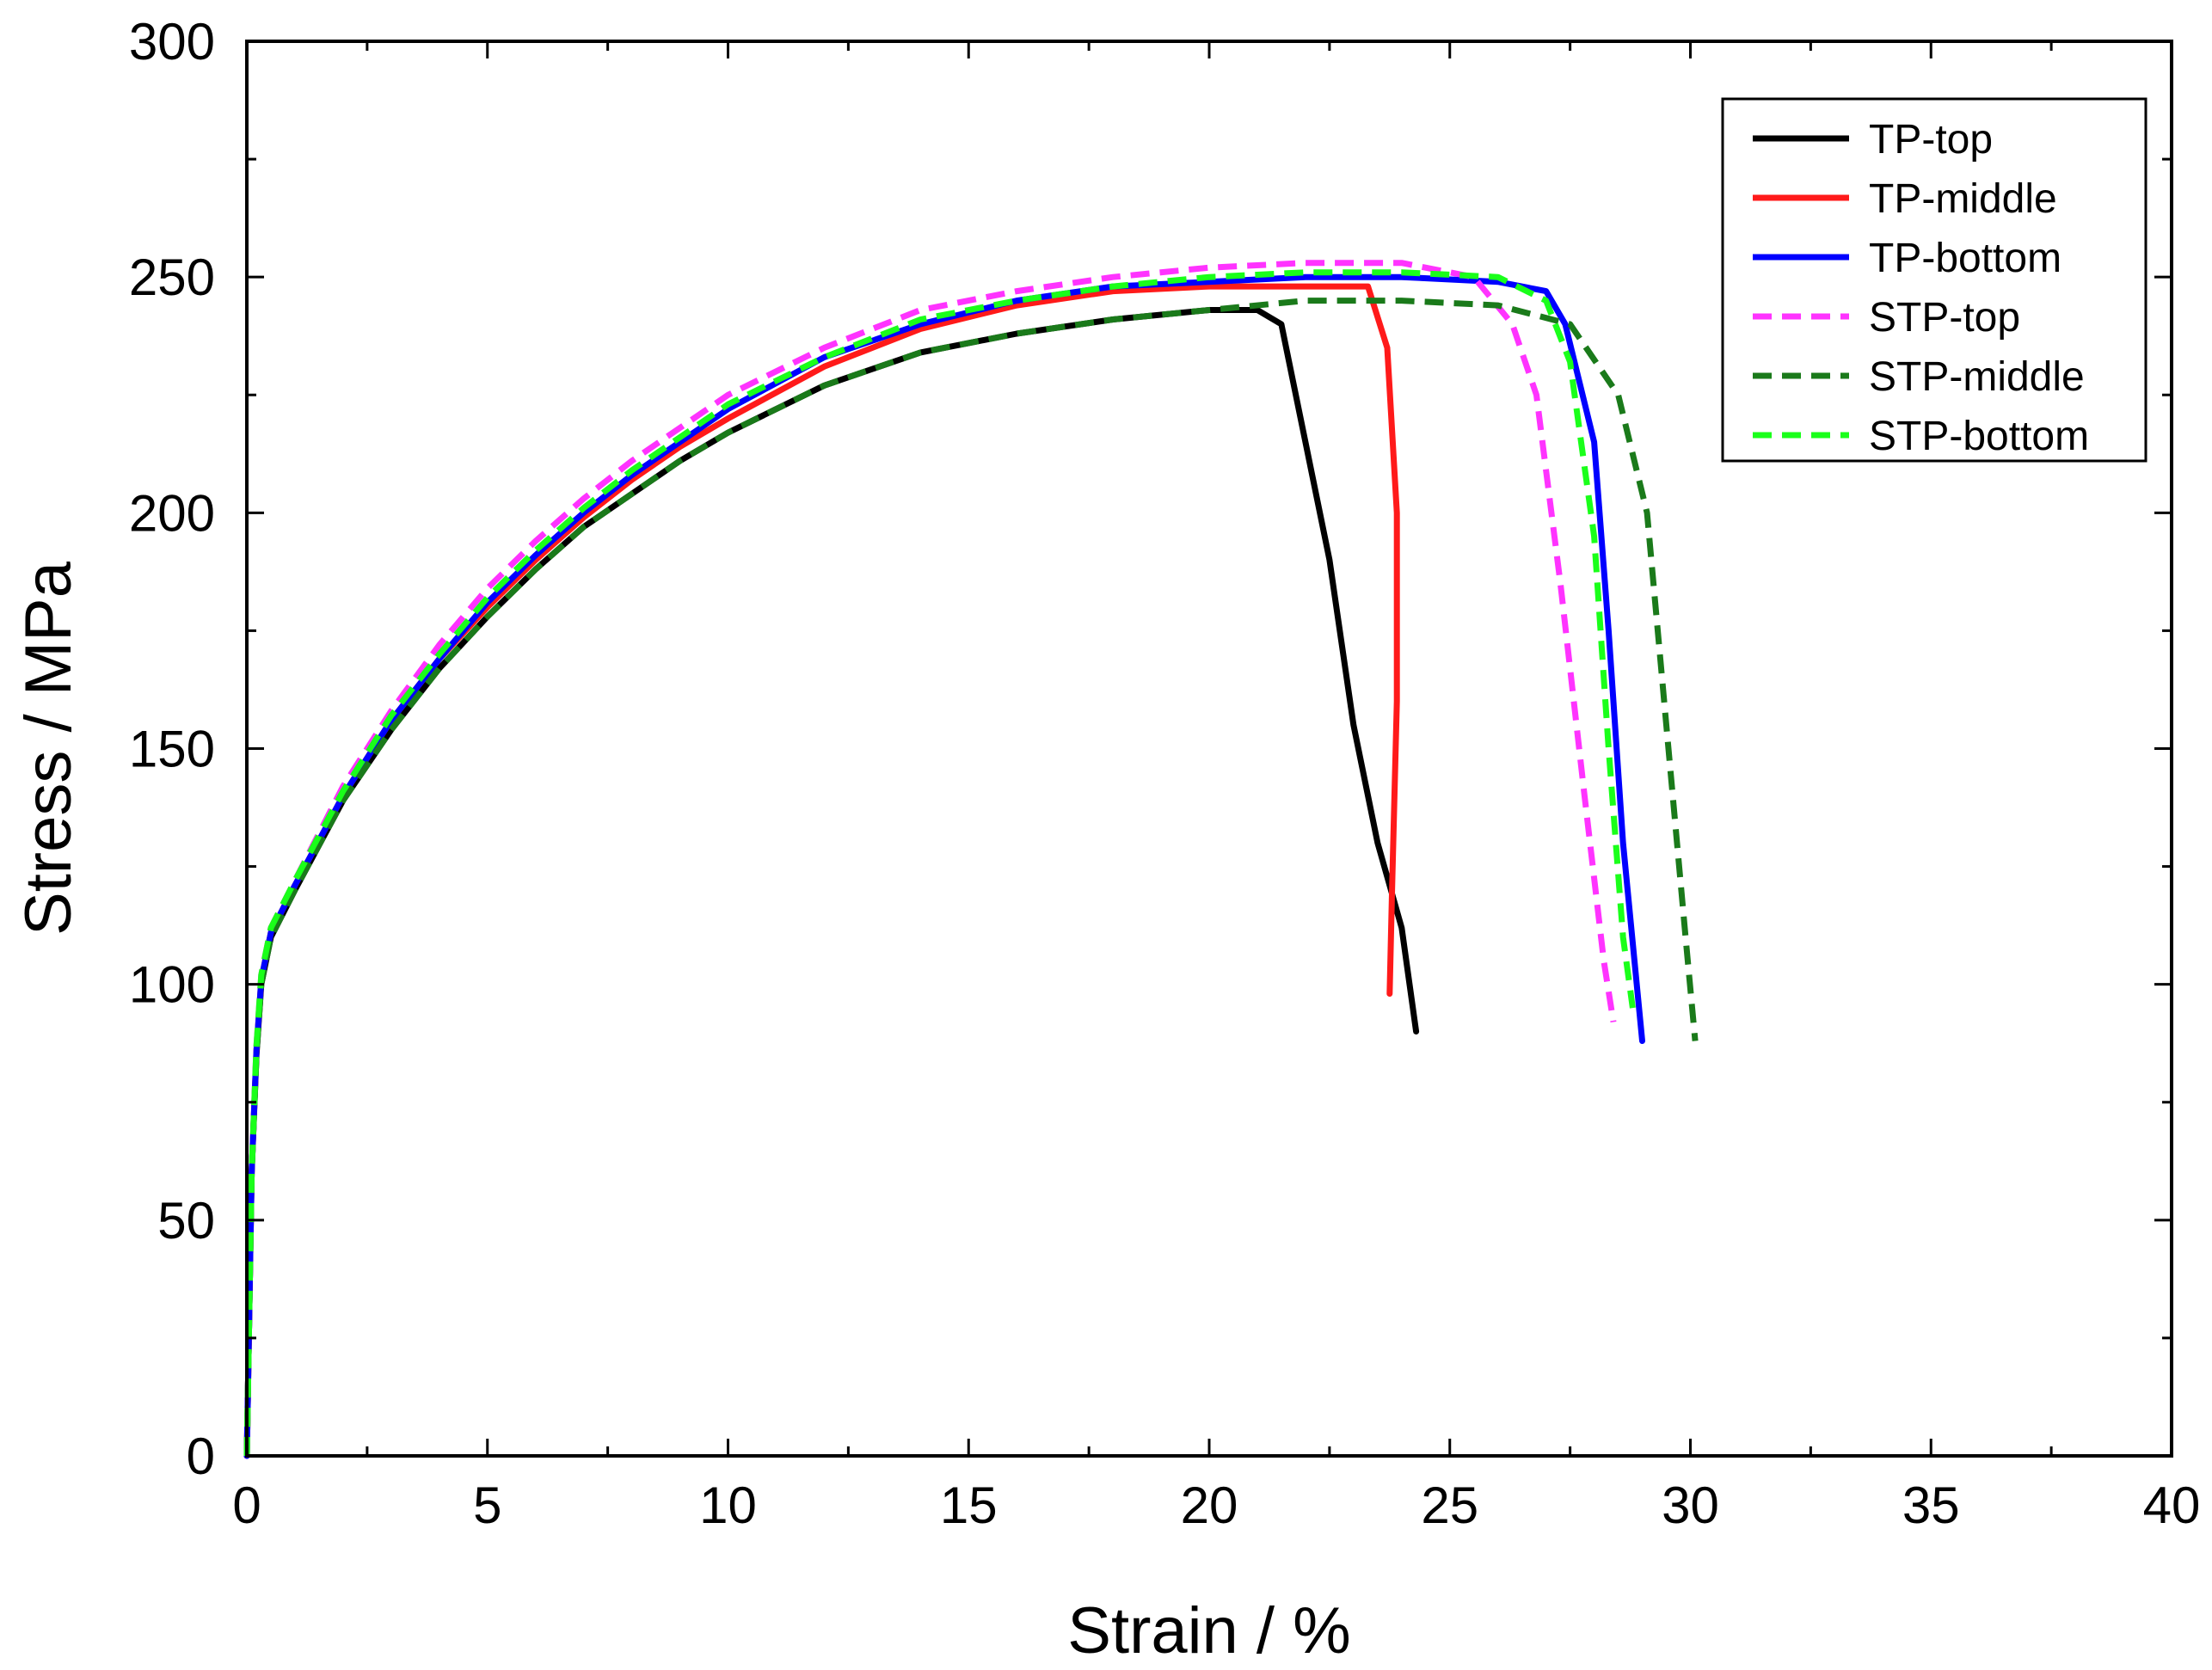  I want to click on legend-label-tp-top: TP-top, so click(1931, 140).